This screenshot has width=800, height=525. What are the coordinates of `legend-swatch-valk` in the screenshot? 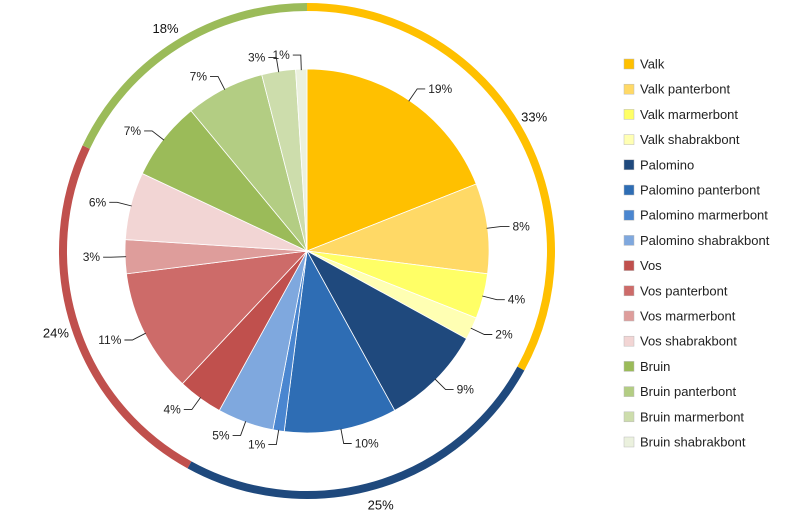 It's located at (629, 64).